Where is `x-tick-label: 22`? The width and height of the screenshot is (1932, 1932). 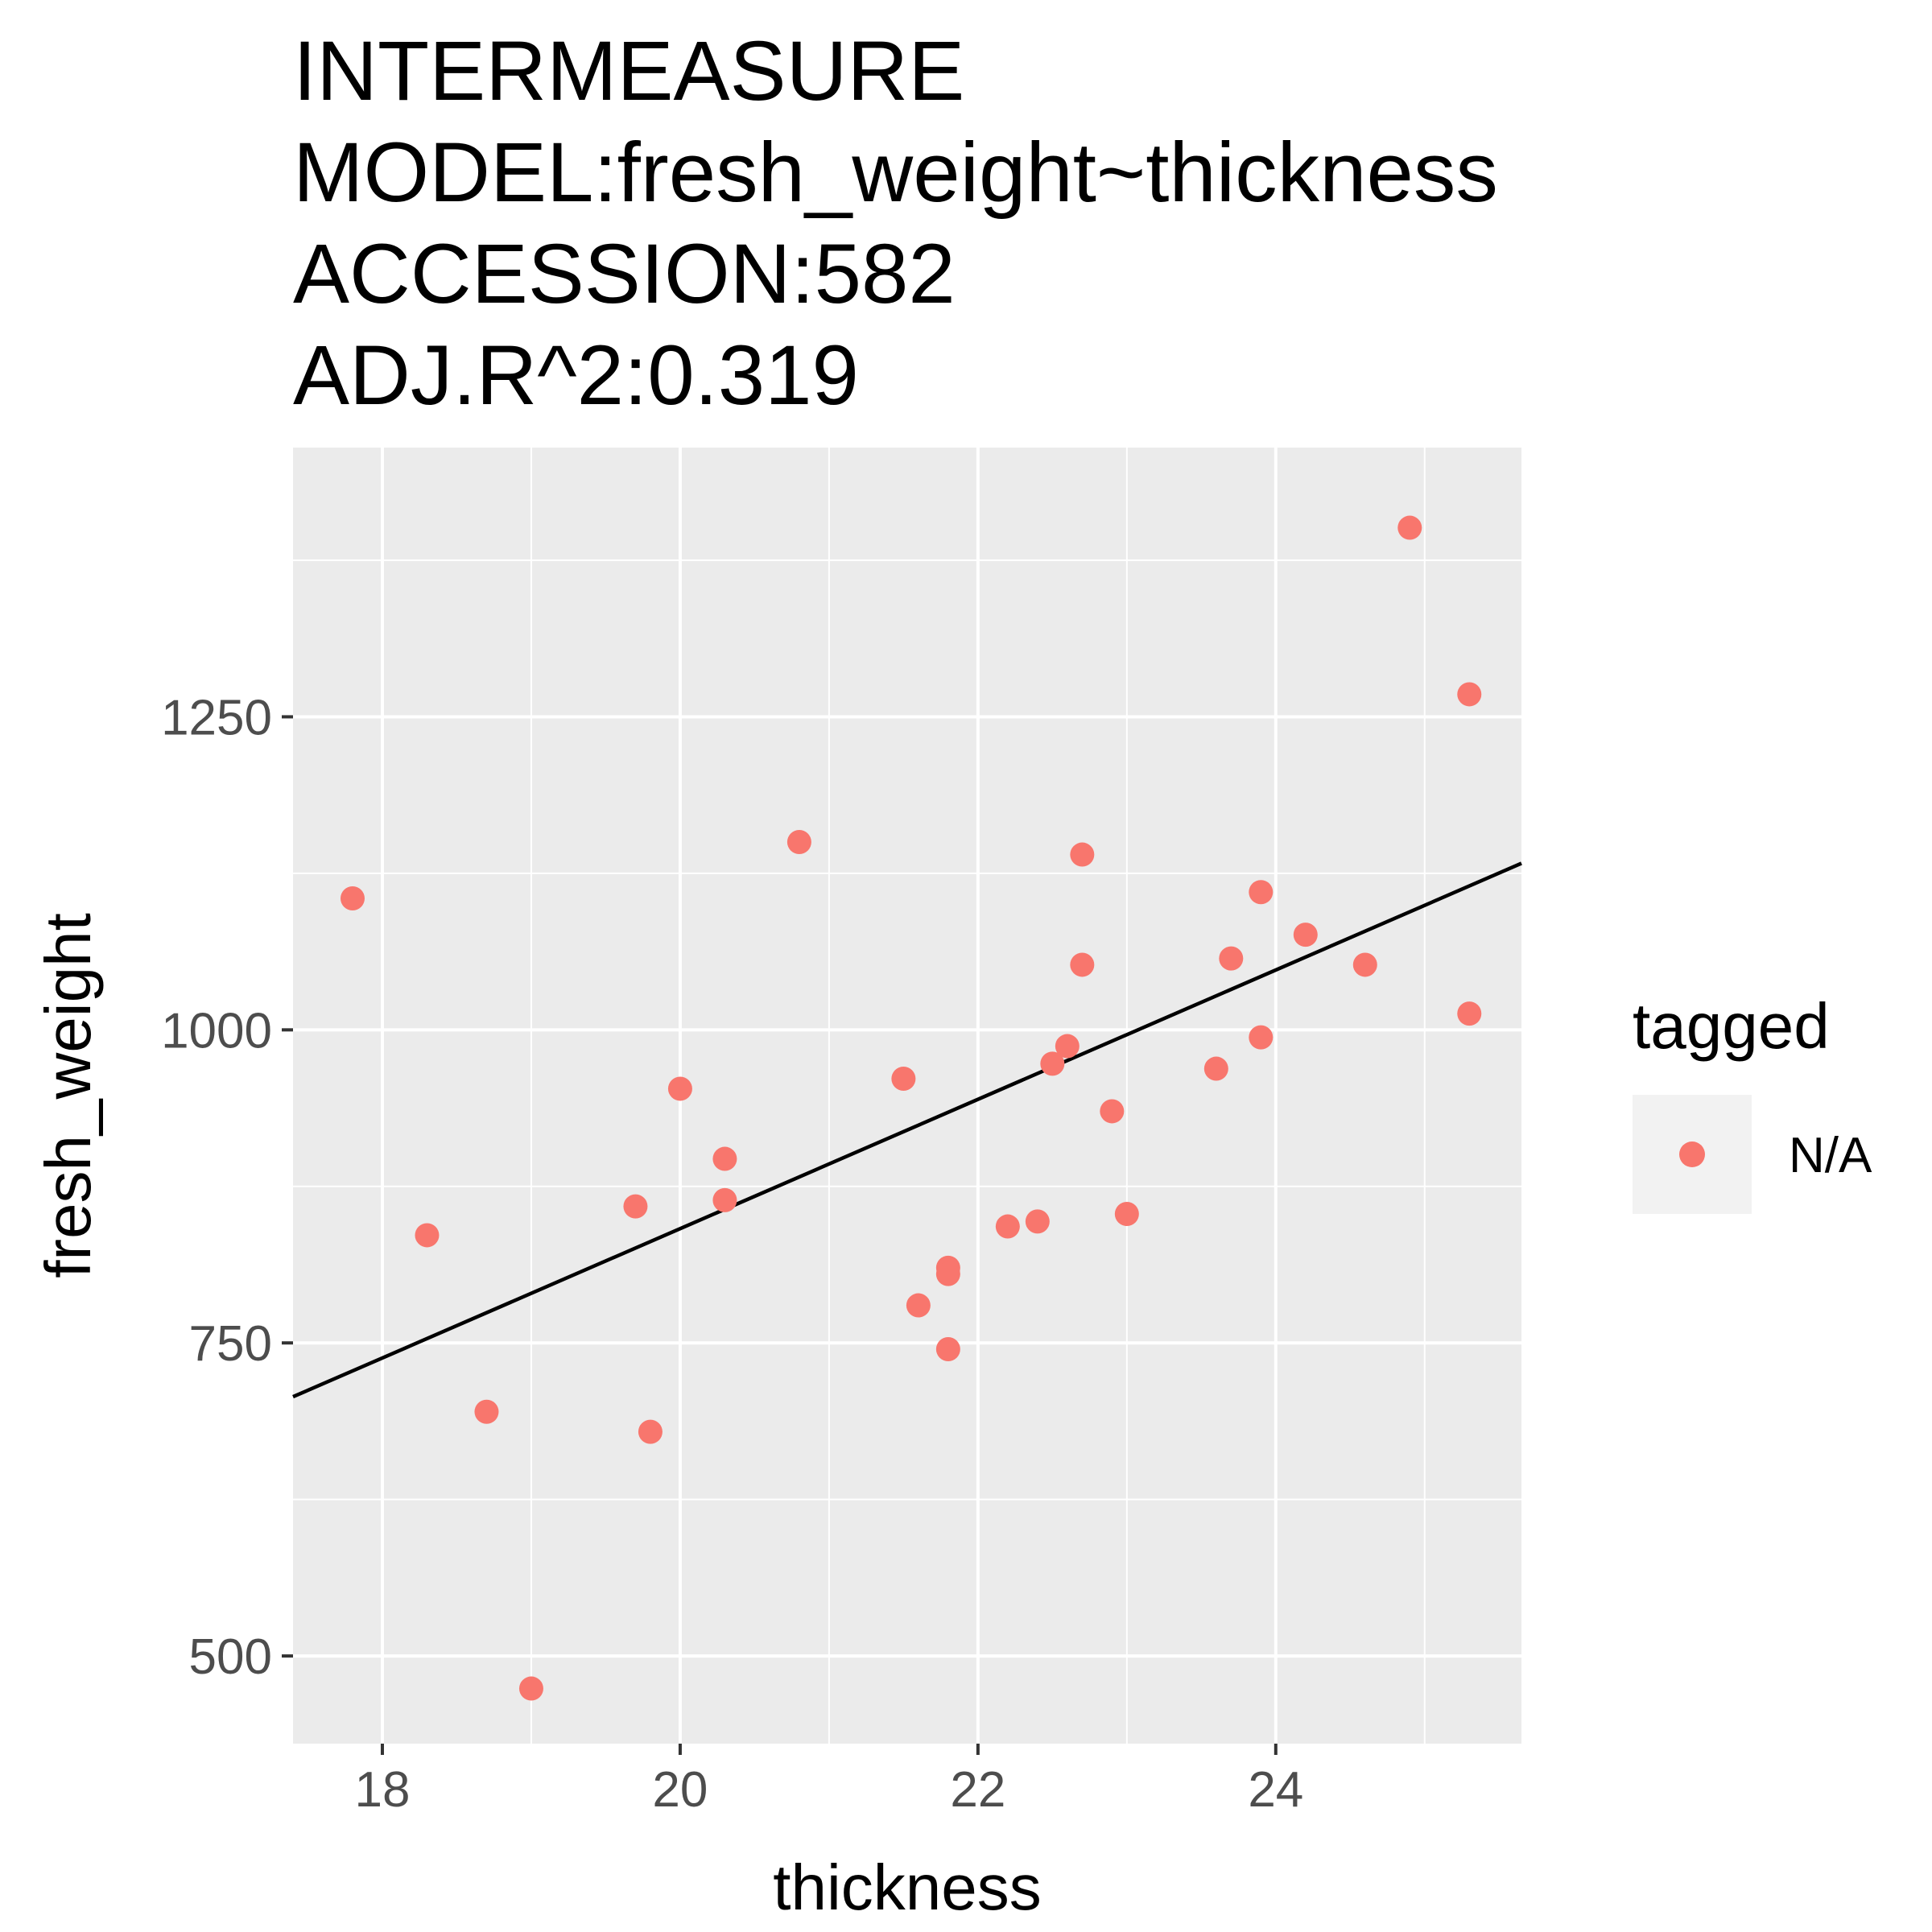
x-tick-label: 22 is located at coordinates (977, 1790).